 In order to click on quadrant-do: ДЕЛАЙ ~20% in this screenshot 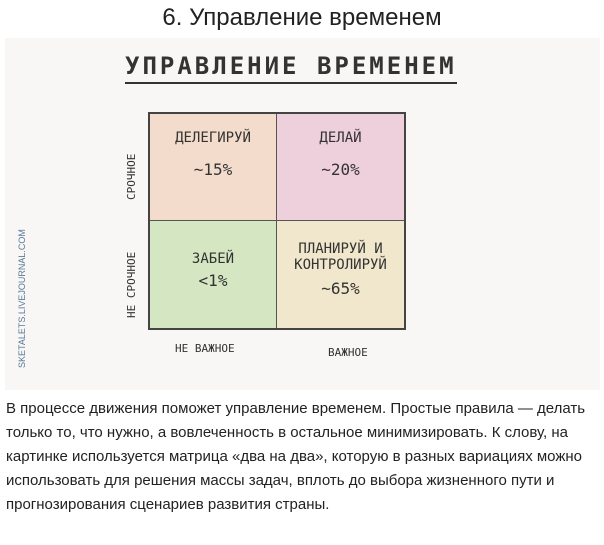, I will do `click(340, 167)`.